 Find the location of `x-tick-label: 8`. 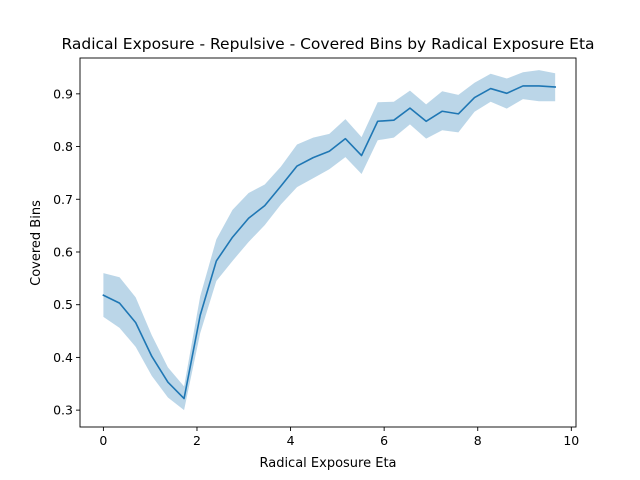

x-tick-label: 8 is located at coordinates (478, 440).